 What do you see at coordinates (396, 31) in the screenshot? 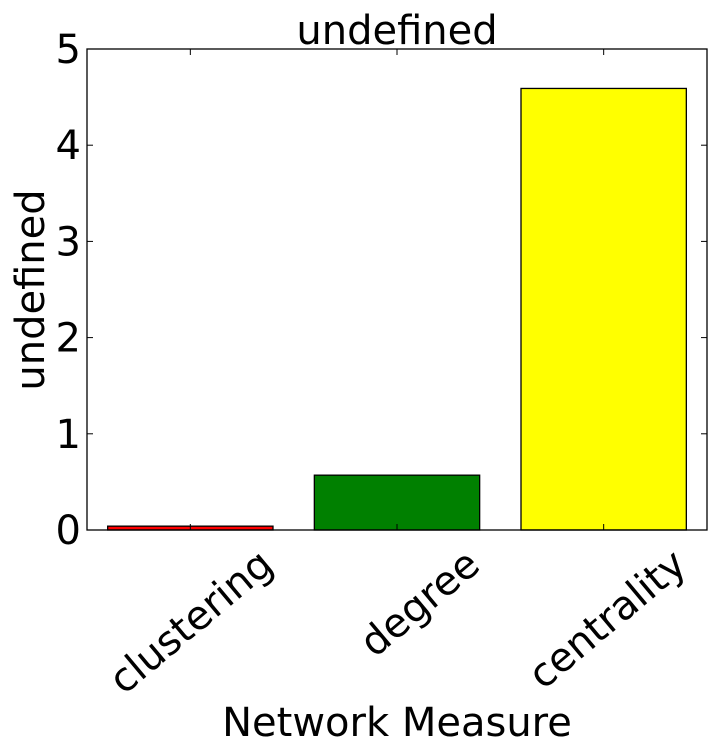
I see `chart-title: undefined` at bounding box center [396, 31].